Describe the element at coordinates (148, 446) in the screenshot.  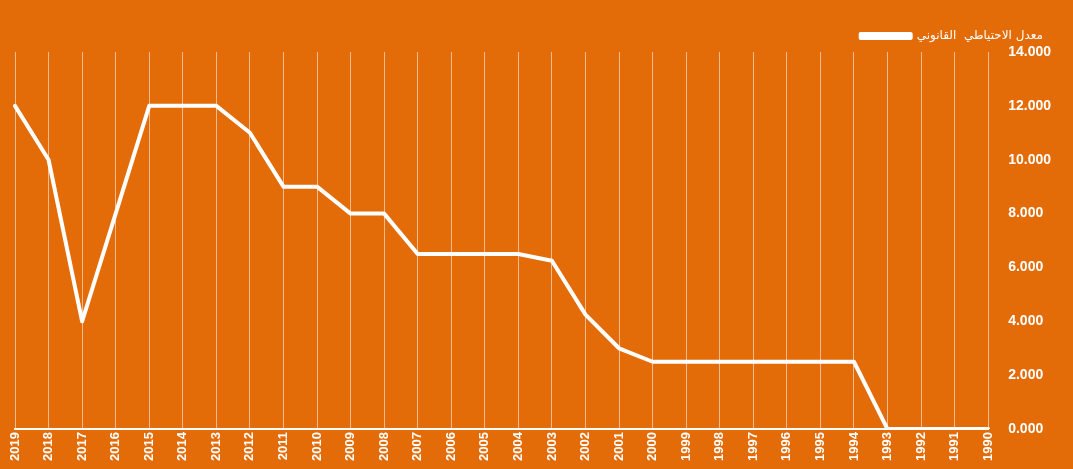
I see `x-tick-label: 2015` at that location.